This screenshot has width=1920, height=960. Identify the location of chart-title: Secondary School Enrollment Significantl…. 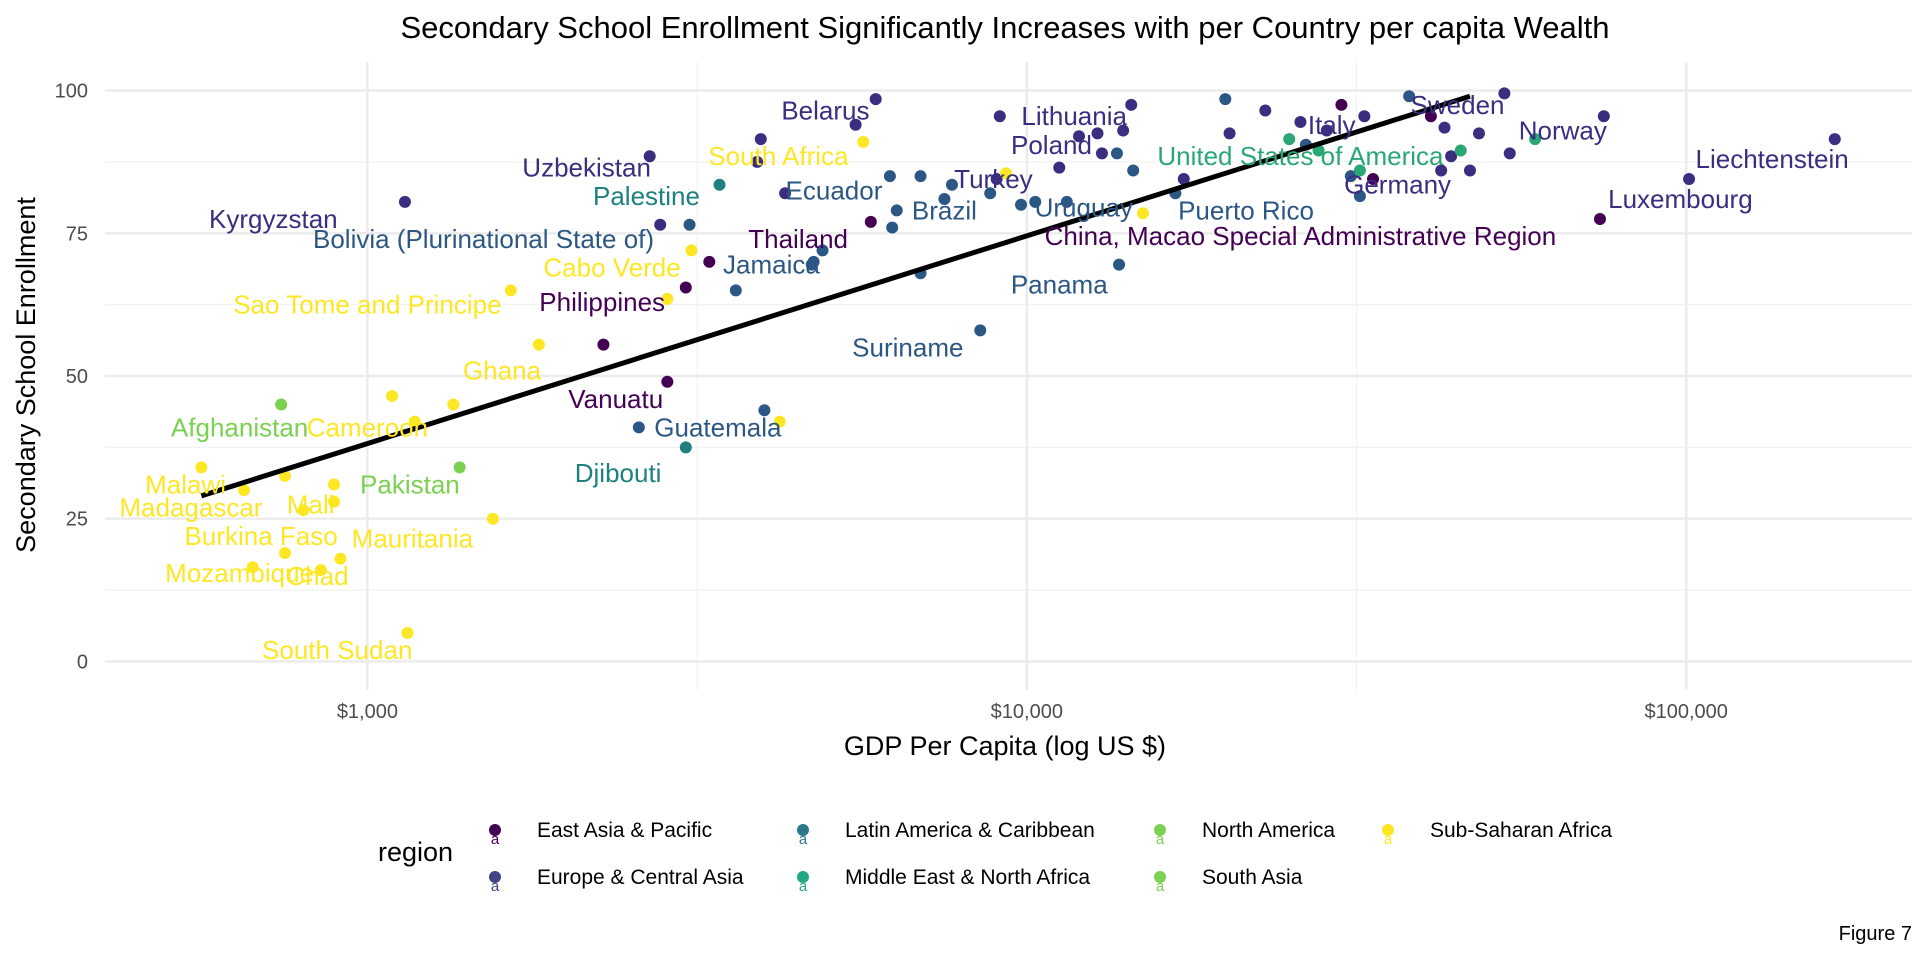
(1004, 27).